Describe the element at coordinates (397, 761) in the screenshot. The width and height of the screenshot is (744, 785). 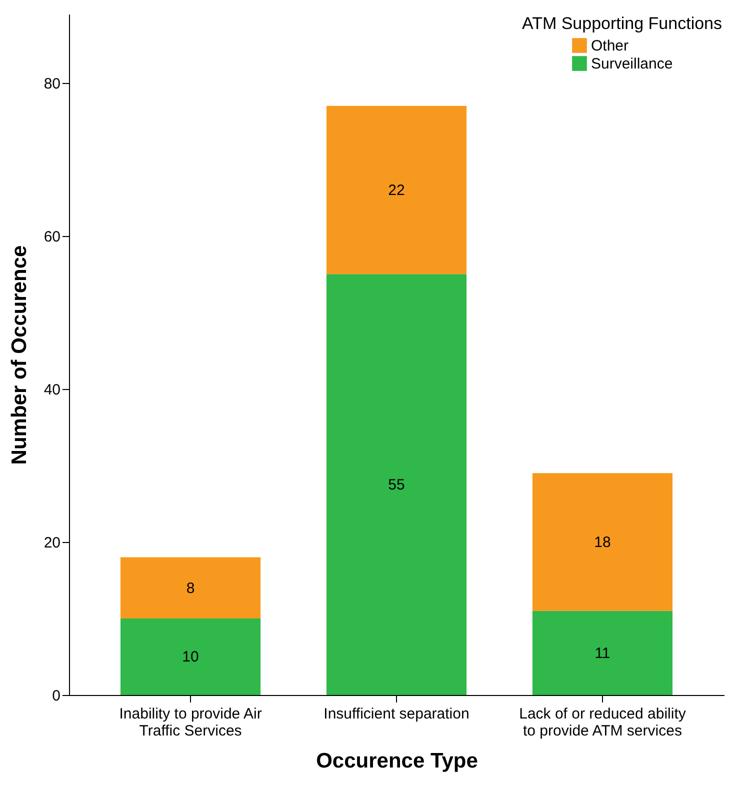
I see `x-axis-title: Occurence Type` at that location.